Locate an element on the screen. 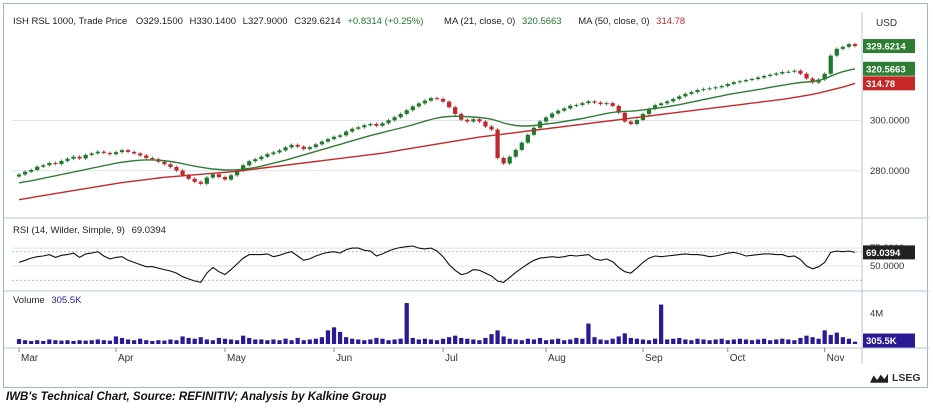 This screenshot has width=933, height=409. last-price-tag: 329.6214 is located at coordinates (886, 47).